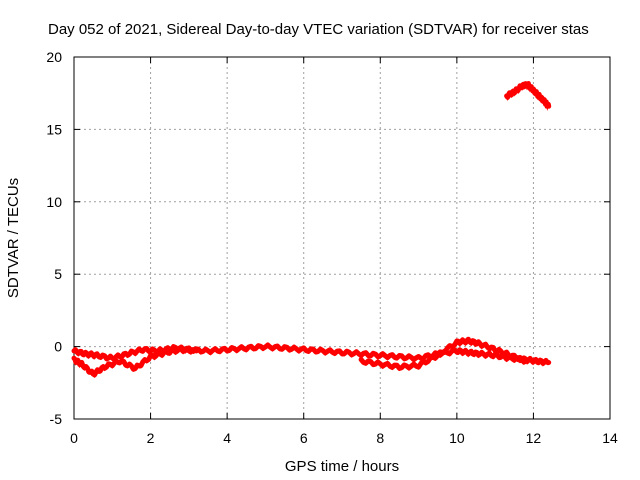  I want to click on y-tick-label: 0, so click(58, 347).